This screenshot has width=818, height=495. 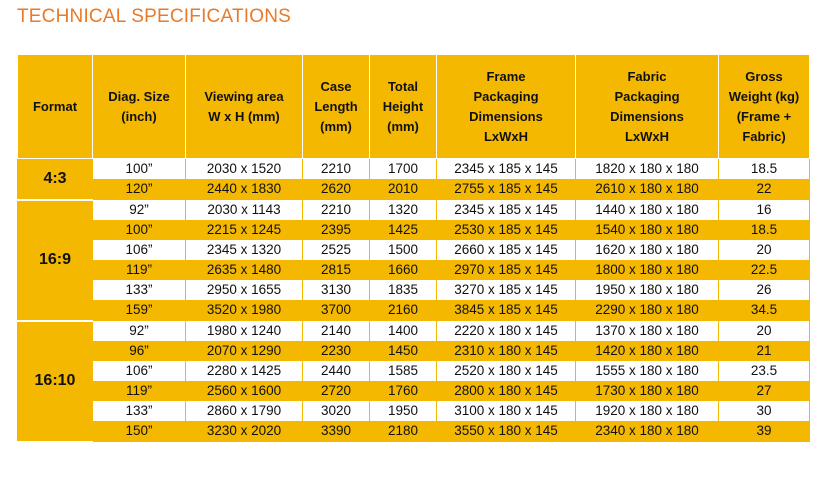 I want to click on cell-viewing-area: 2280 x 1425, so click(x=244, y=371).